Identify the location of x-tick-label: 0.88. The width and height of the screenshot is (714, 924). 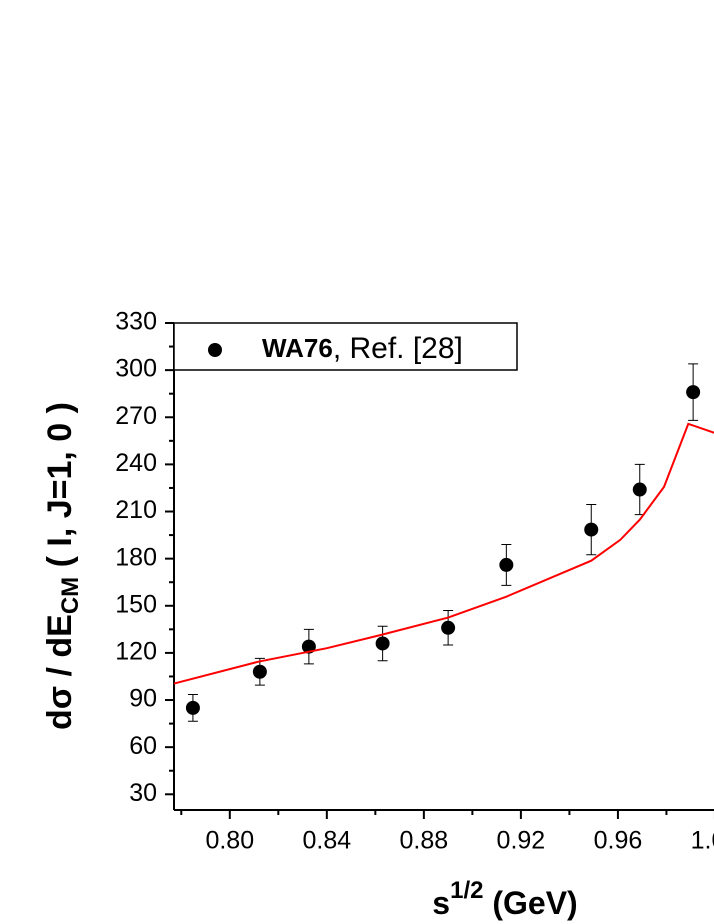
(424, 841).